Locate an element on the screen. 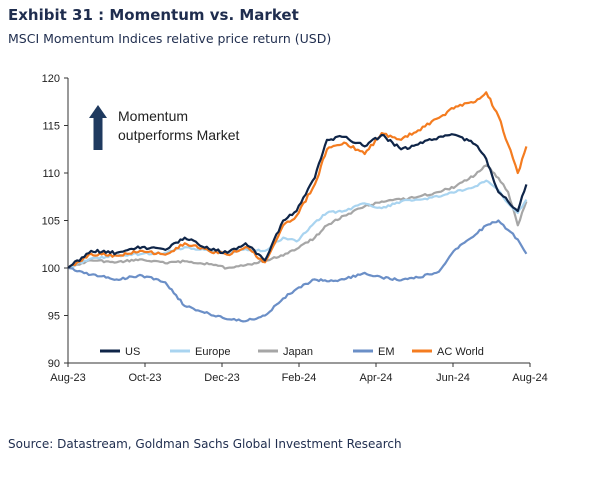  annotation-line1: Momentum is located at coordinates (153, 116).